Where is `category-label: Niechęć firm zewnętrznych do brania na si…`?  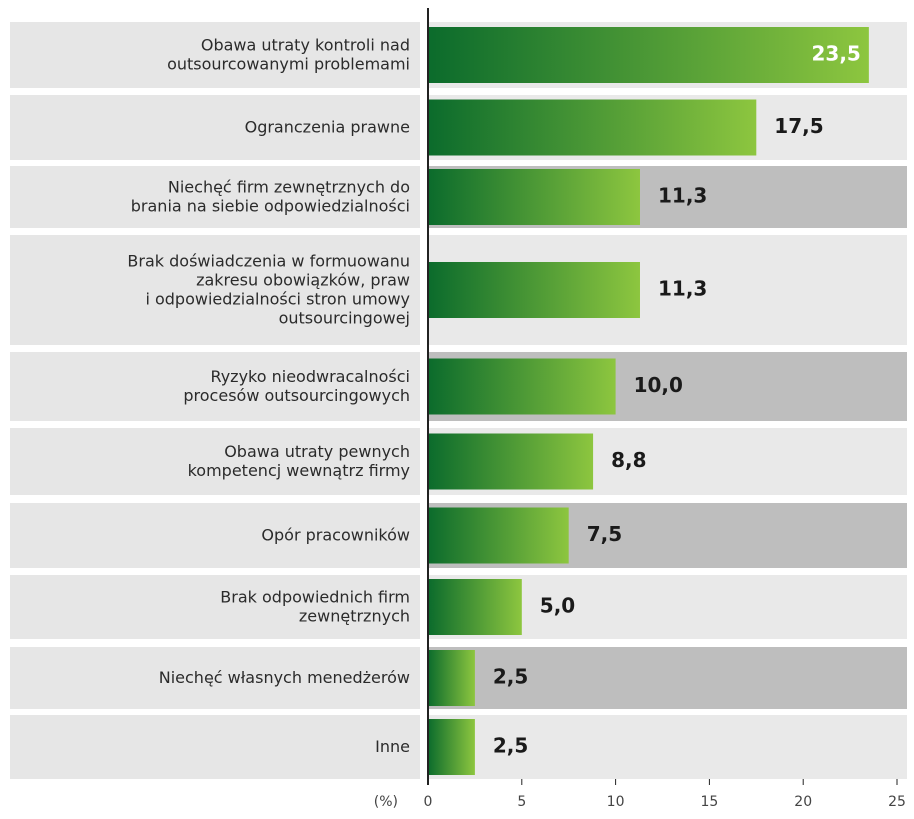 category-label: Niechęć firm zewnętrznych do brania na si… is located at coordinates (270, 196).